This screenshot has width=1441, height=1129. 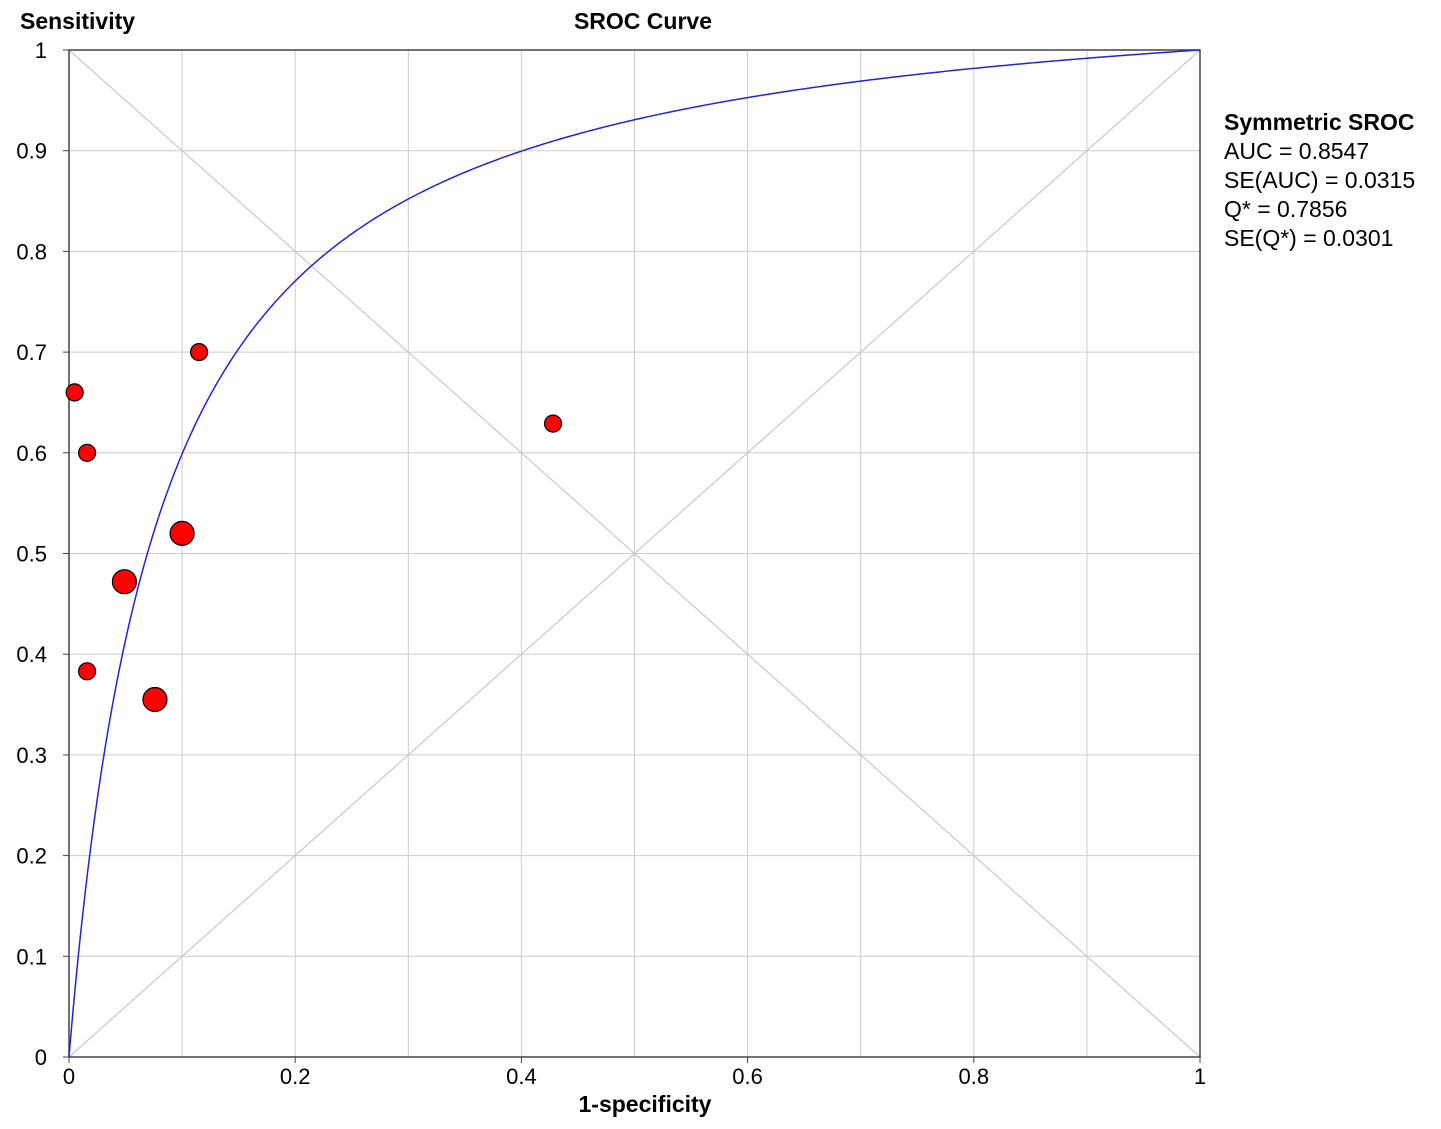 I want to click on x-axis-label: 1-specificity, so click(x=645, y=1104).